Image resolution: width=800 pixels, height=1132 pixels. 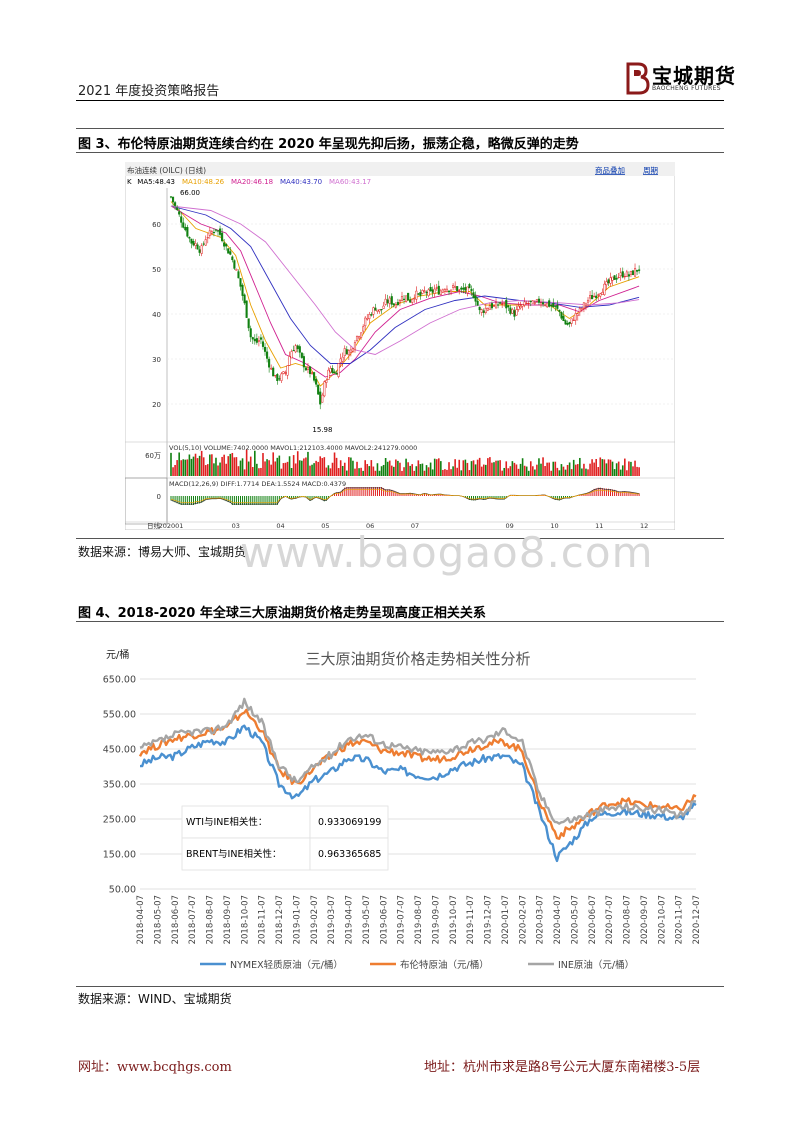 What do you see at coordinates (599, 526) in the screenshot?
I see `x-tick-label: 11` at bounding box center [599, 526].